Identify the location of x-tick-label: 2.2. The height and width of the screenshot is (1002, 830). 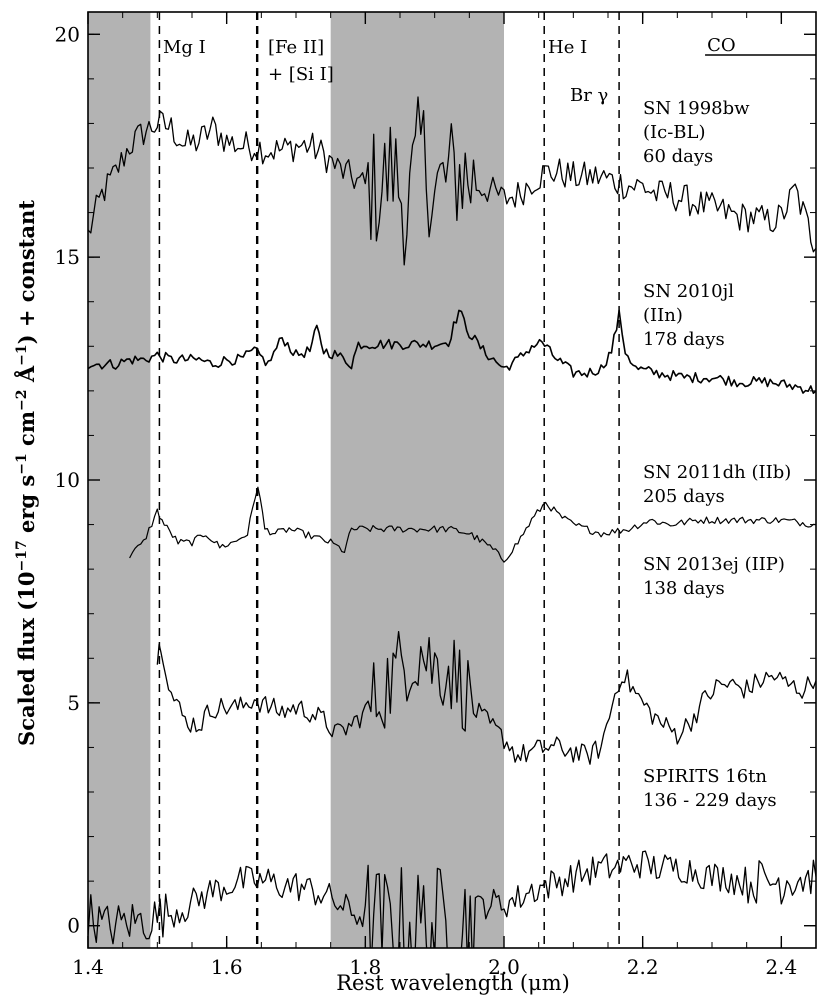
(643, 967).